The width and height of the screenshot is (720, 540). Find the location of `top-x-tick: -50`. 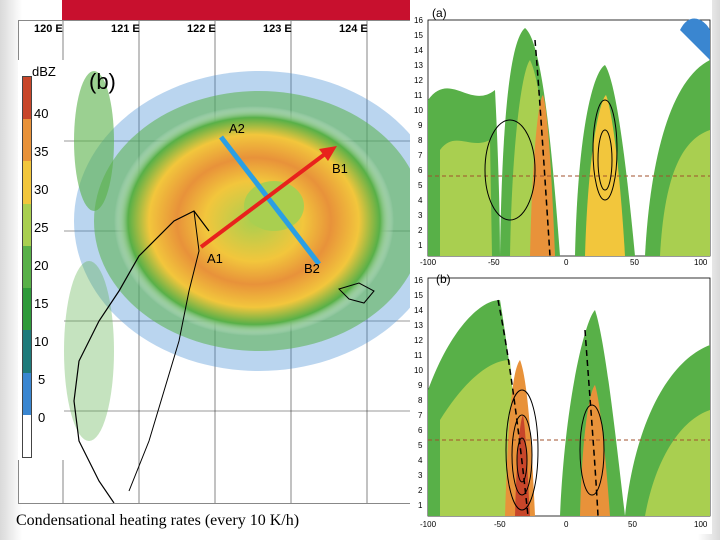

top-x-tick: -50 is located at coordinates (494, 262).